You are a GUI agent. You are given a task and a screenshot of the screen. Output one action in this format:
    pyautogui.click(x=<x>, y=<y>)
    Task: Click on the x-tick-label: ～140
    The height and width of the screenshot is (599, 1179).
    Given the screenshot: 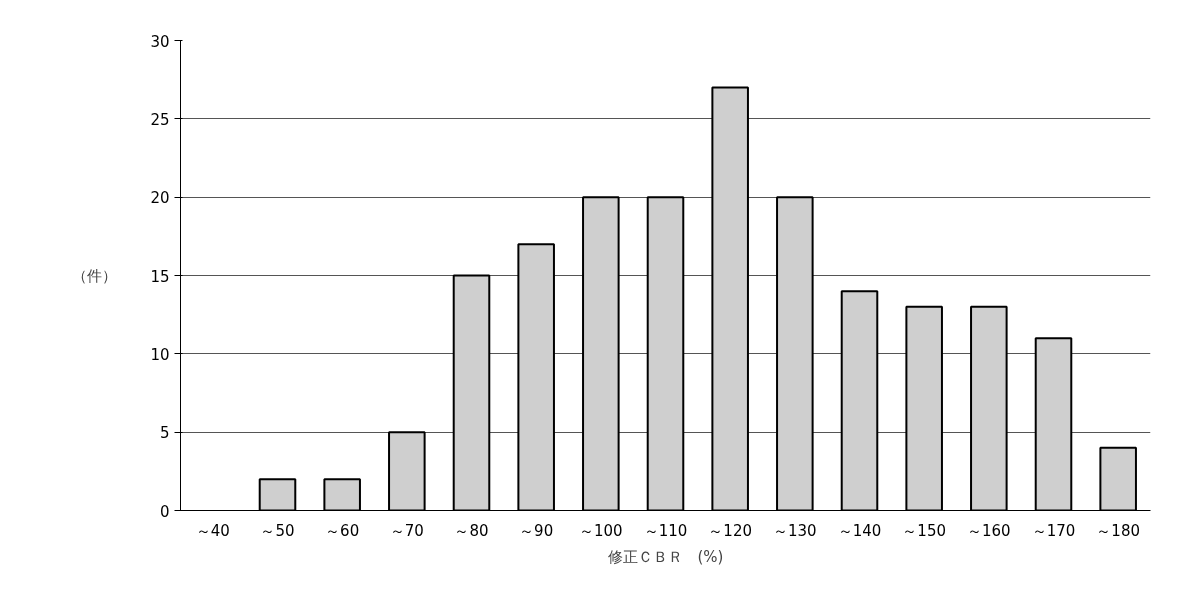 What is the action you would take?
    pyautogui.click(x=859, y=530)
    